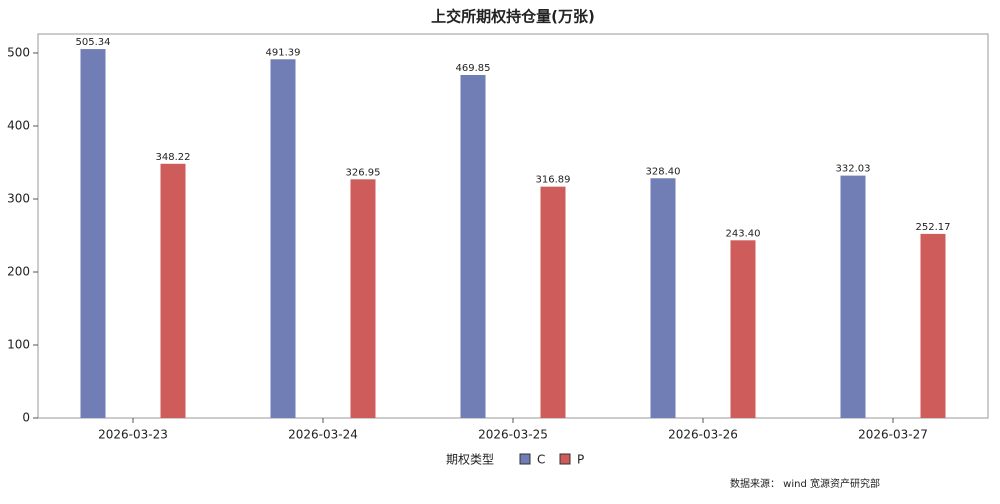 This screenshot has width=1000, height=504. Describe the element at coordinates (805, 483) in the screenshot. I see `source-note: 数据来源： wind 宽源资产研究部` at that location.